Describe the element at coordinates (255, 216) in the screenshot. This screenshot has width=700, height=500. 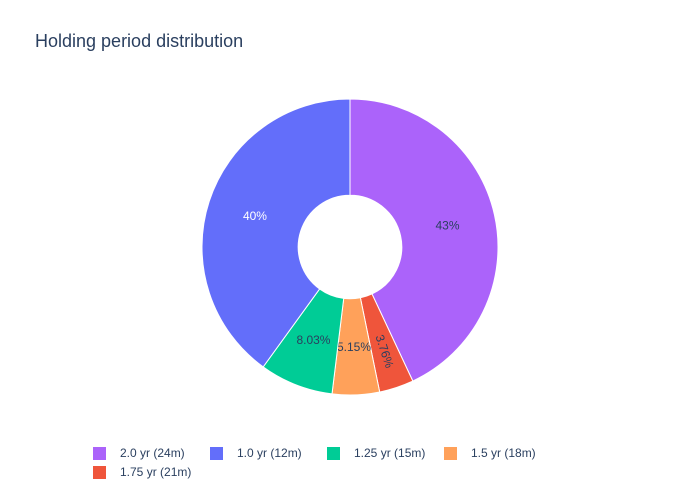
I see `slice-label-4: 40%` at that location.